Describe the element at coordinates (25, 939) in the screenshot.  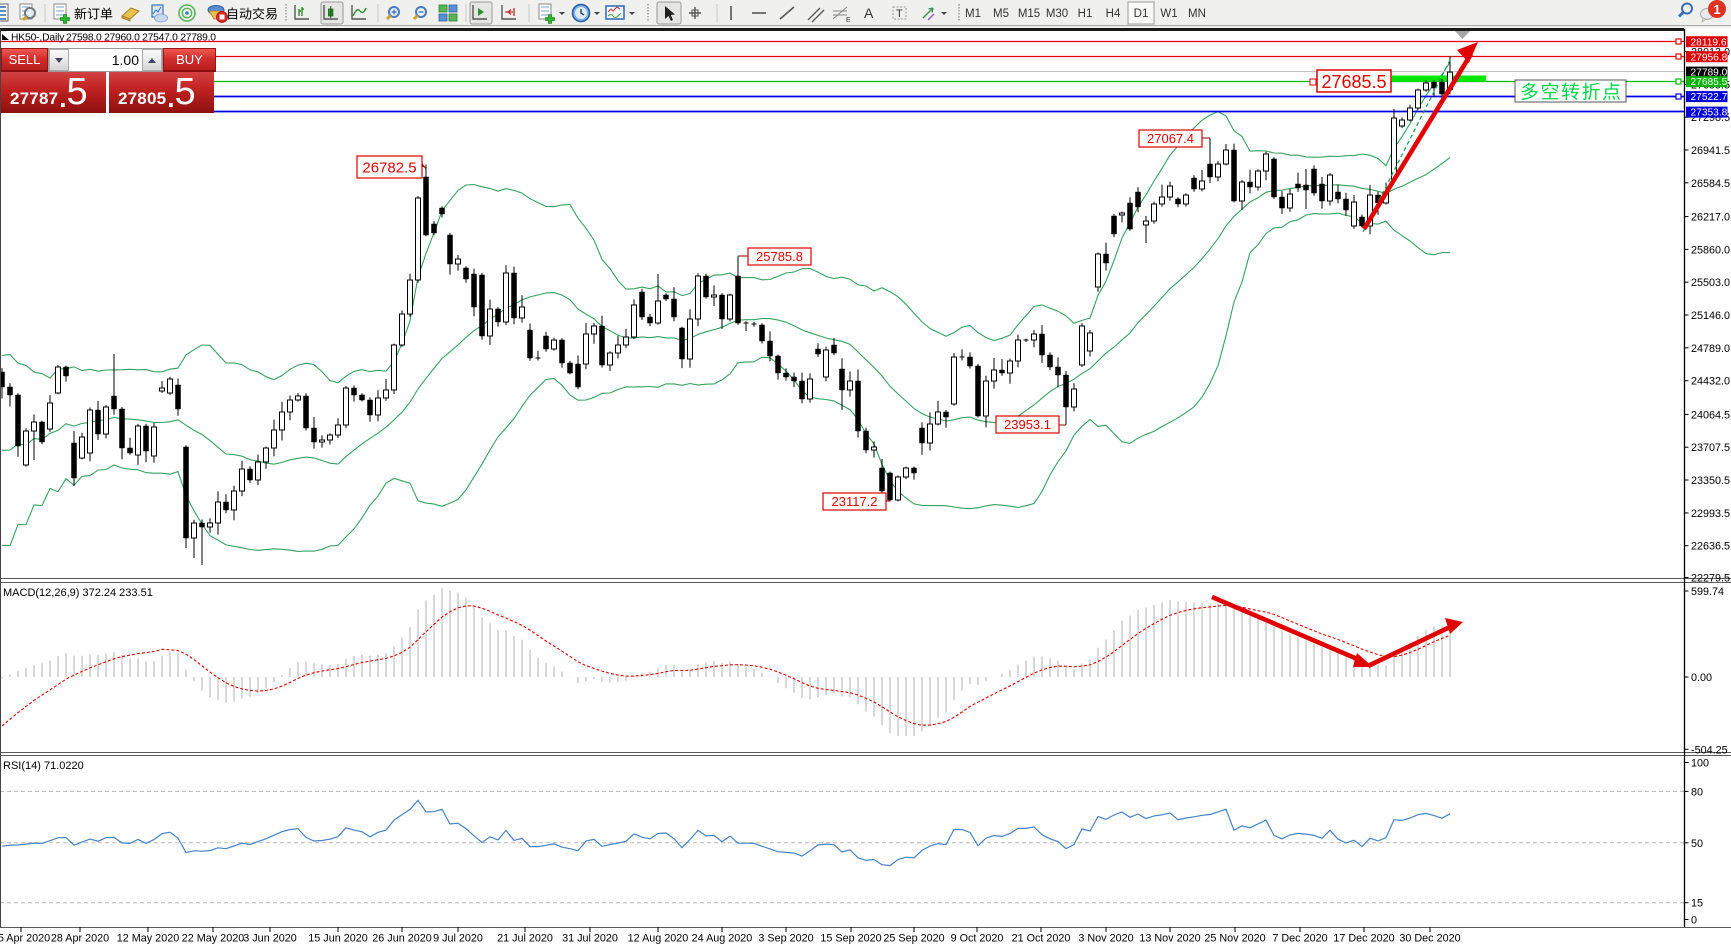
I see `svg-text: 15 Apr 2020` at that location.